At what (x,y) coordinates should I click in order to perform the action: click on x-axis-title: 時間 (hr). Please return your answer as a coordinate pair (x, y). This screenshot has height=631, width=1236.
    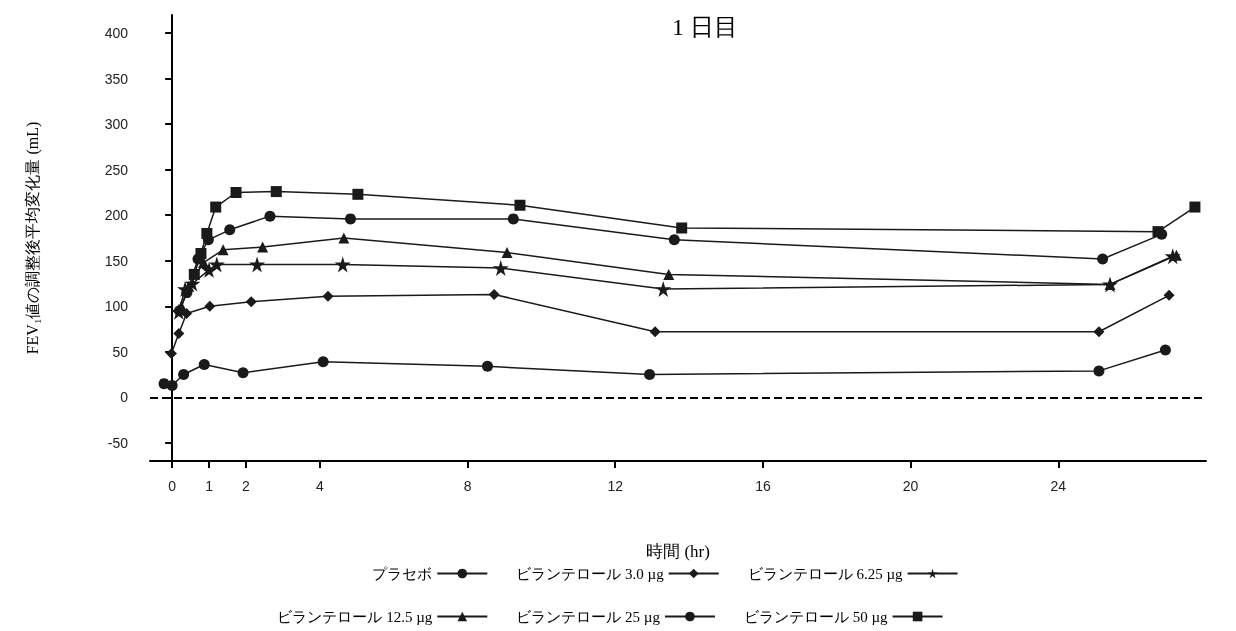
    Looking at the image, I should click on (678, 551).